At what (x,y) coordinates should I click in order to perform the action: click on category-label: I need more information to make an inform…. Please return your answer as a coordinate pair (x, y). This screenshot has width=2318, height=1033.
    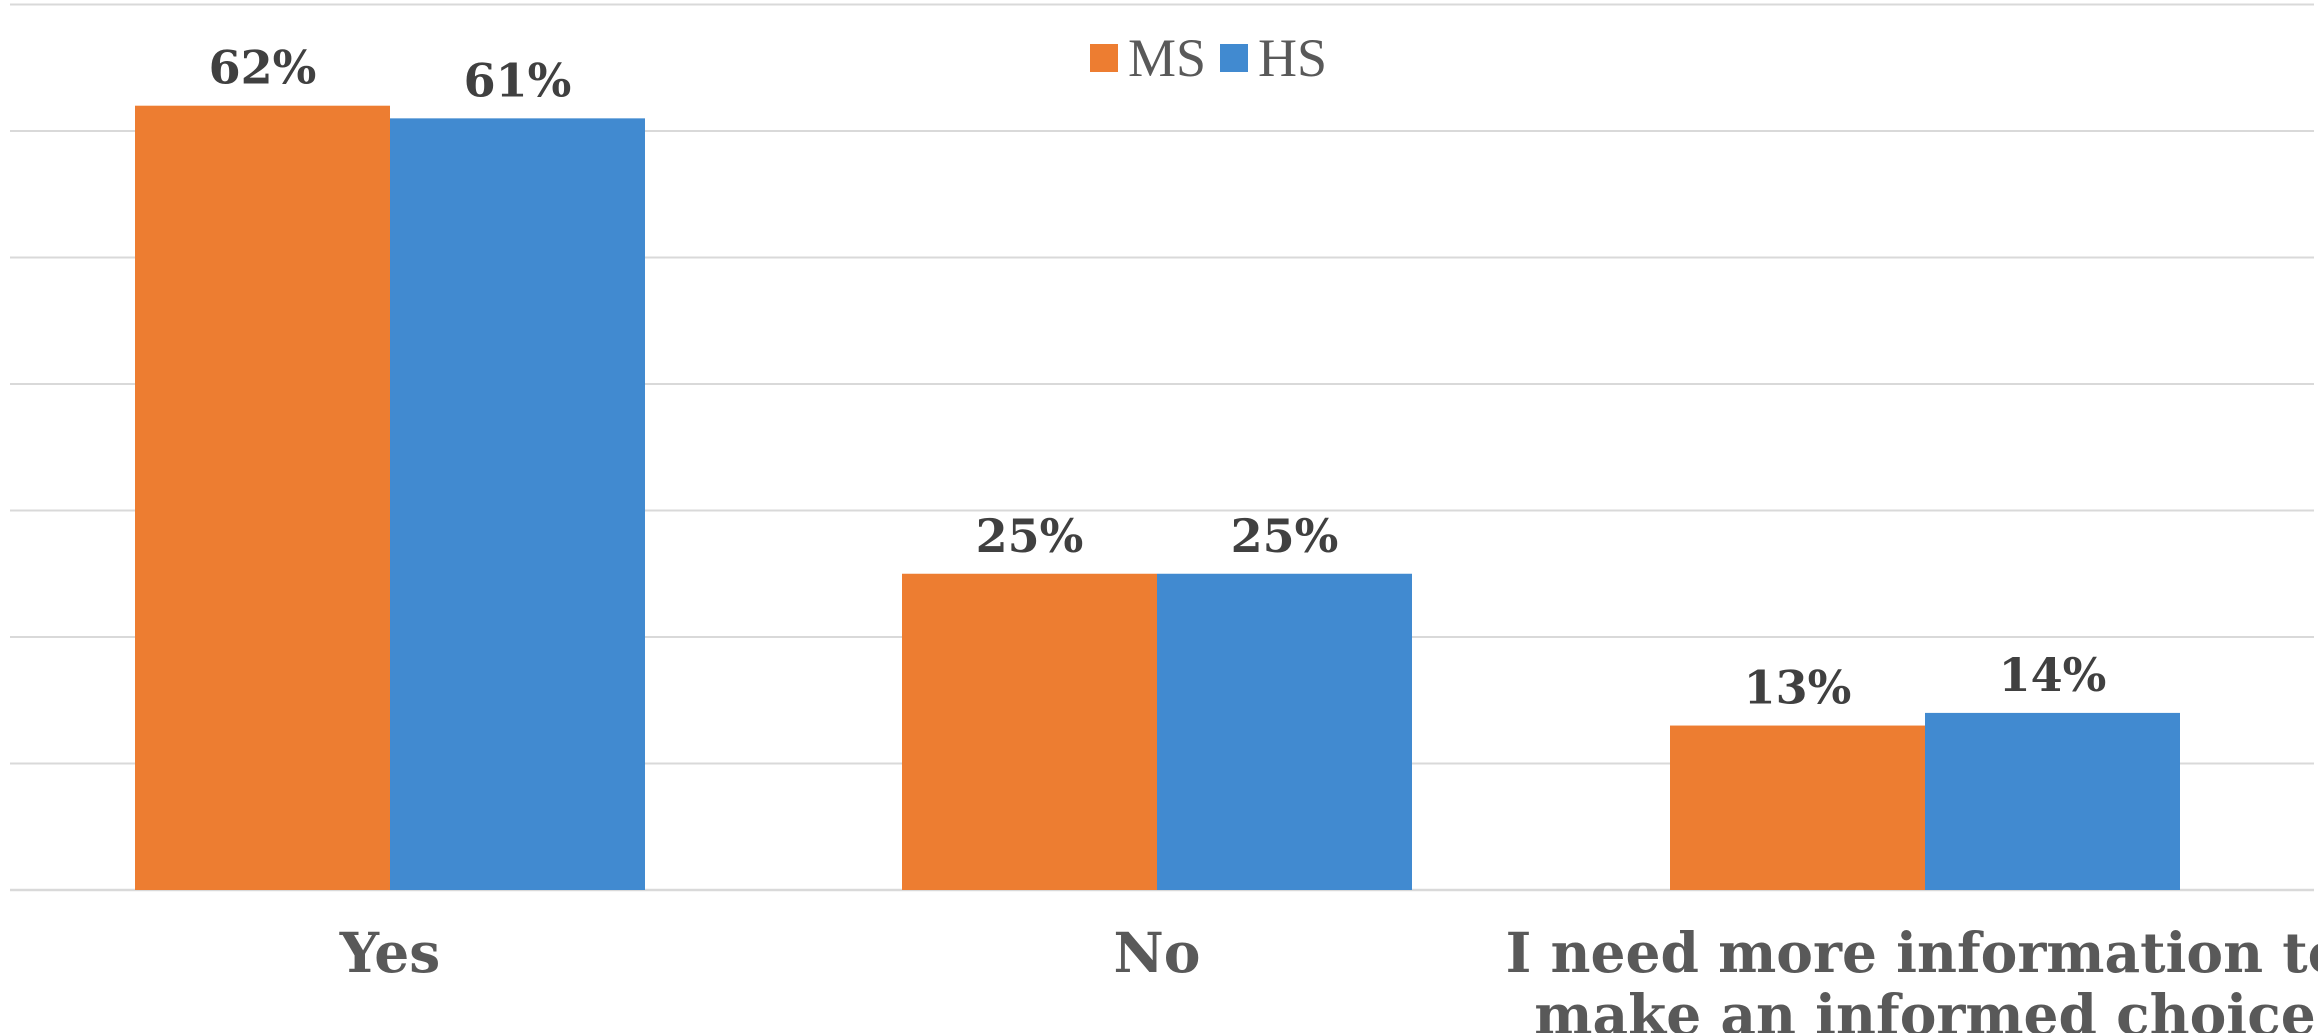
    Looking at the image, I should click on (1912, 976).